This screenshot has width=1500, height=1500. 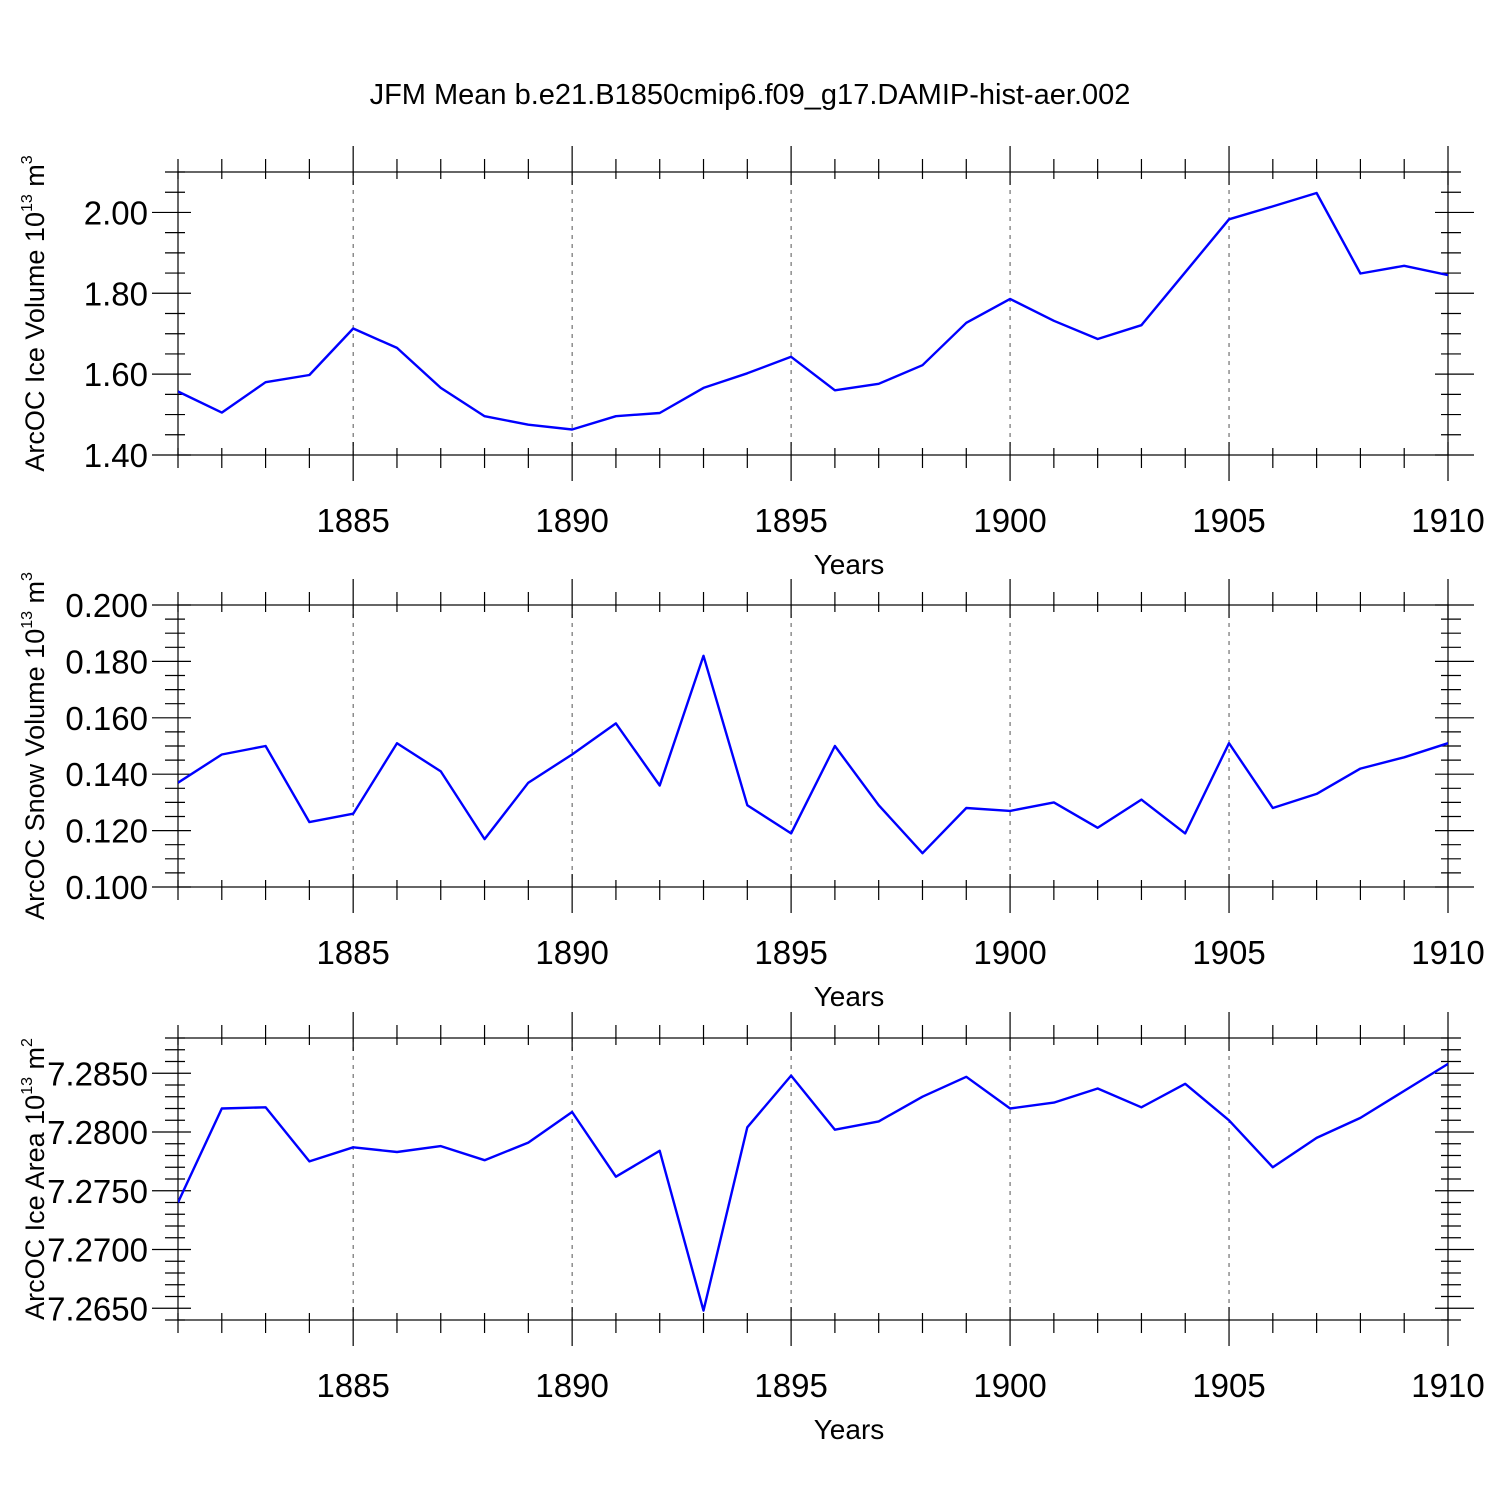 What do you see at coordinates (97, 1132) in the screenshot?
I see `y-tick-label: 7.2800` at bounding box center [97, 1132].